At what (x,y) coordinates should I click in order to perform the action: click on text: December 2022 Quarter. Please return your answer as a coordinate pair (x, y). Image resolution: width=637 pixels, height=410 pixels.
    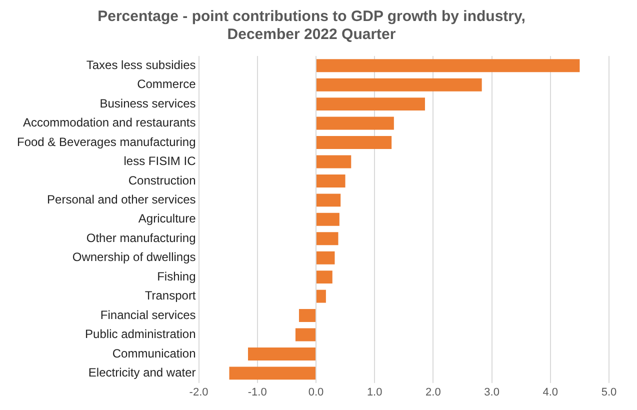
    Looking at the image, I should click on (311, 35).